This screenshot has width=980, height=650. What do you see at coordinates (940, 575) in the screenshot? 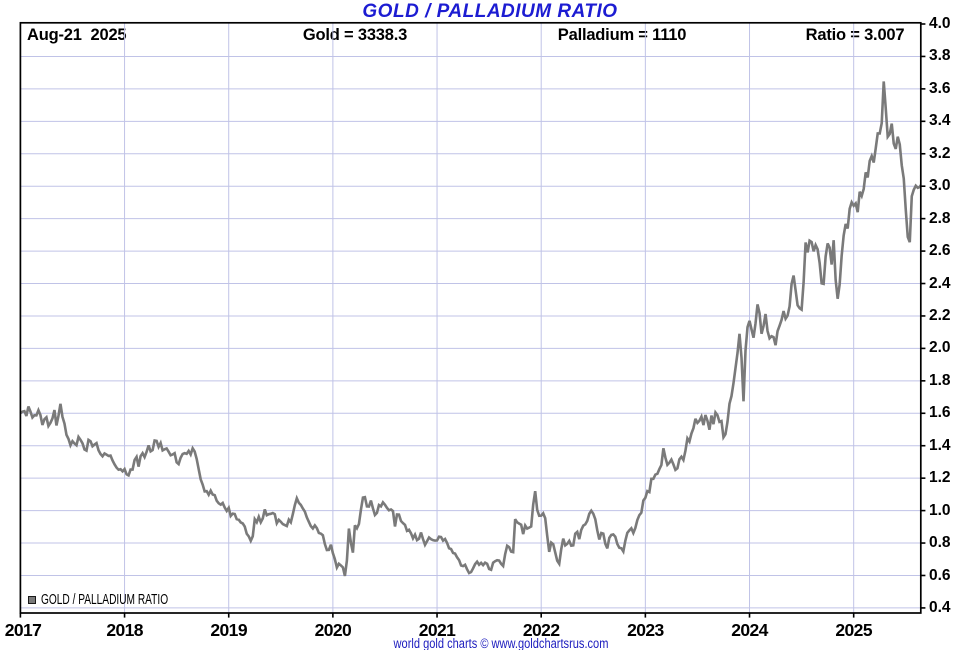
I see `y-axis-label-0.6: 0.6` at bounding box center [940, 575].